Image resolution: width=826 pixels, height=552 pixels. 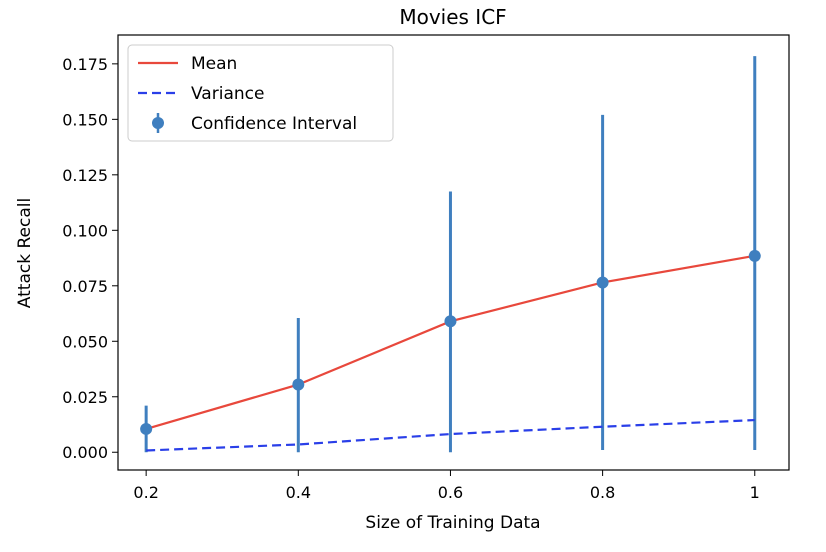 What do you see at coordinates (85, 286) in the screenshot?
I see `y-tick-label: 0.075` at bounding box center [85, 286].